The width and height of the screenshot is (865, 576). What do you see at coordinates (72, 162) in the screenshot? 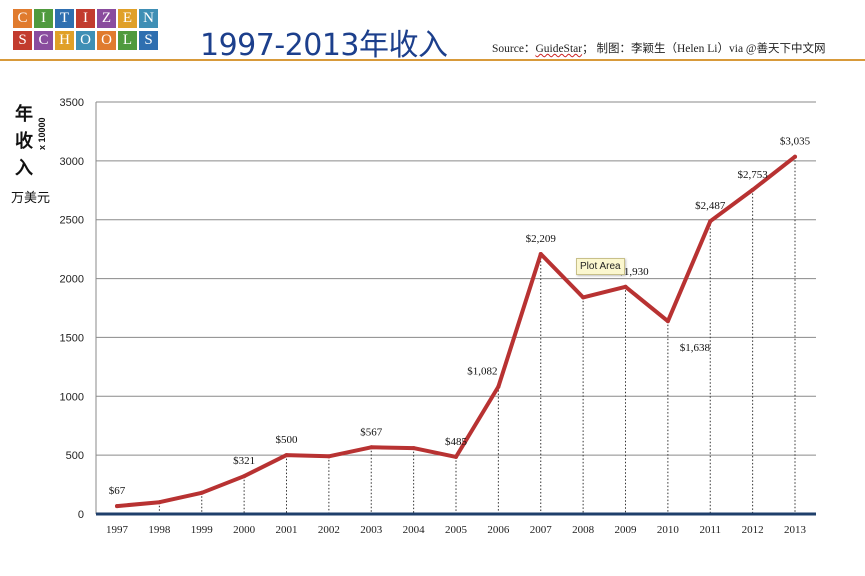
I see `y-tick-label: 3000` at bounding box center [72, 162].